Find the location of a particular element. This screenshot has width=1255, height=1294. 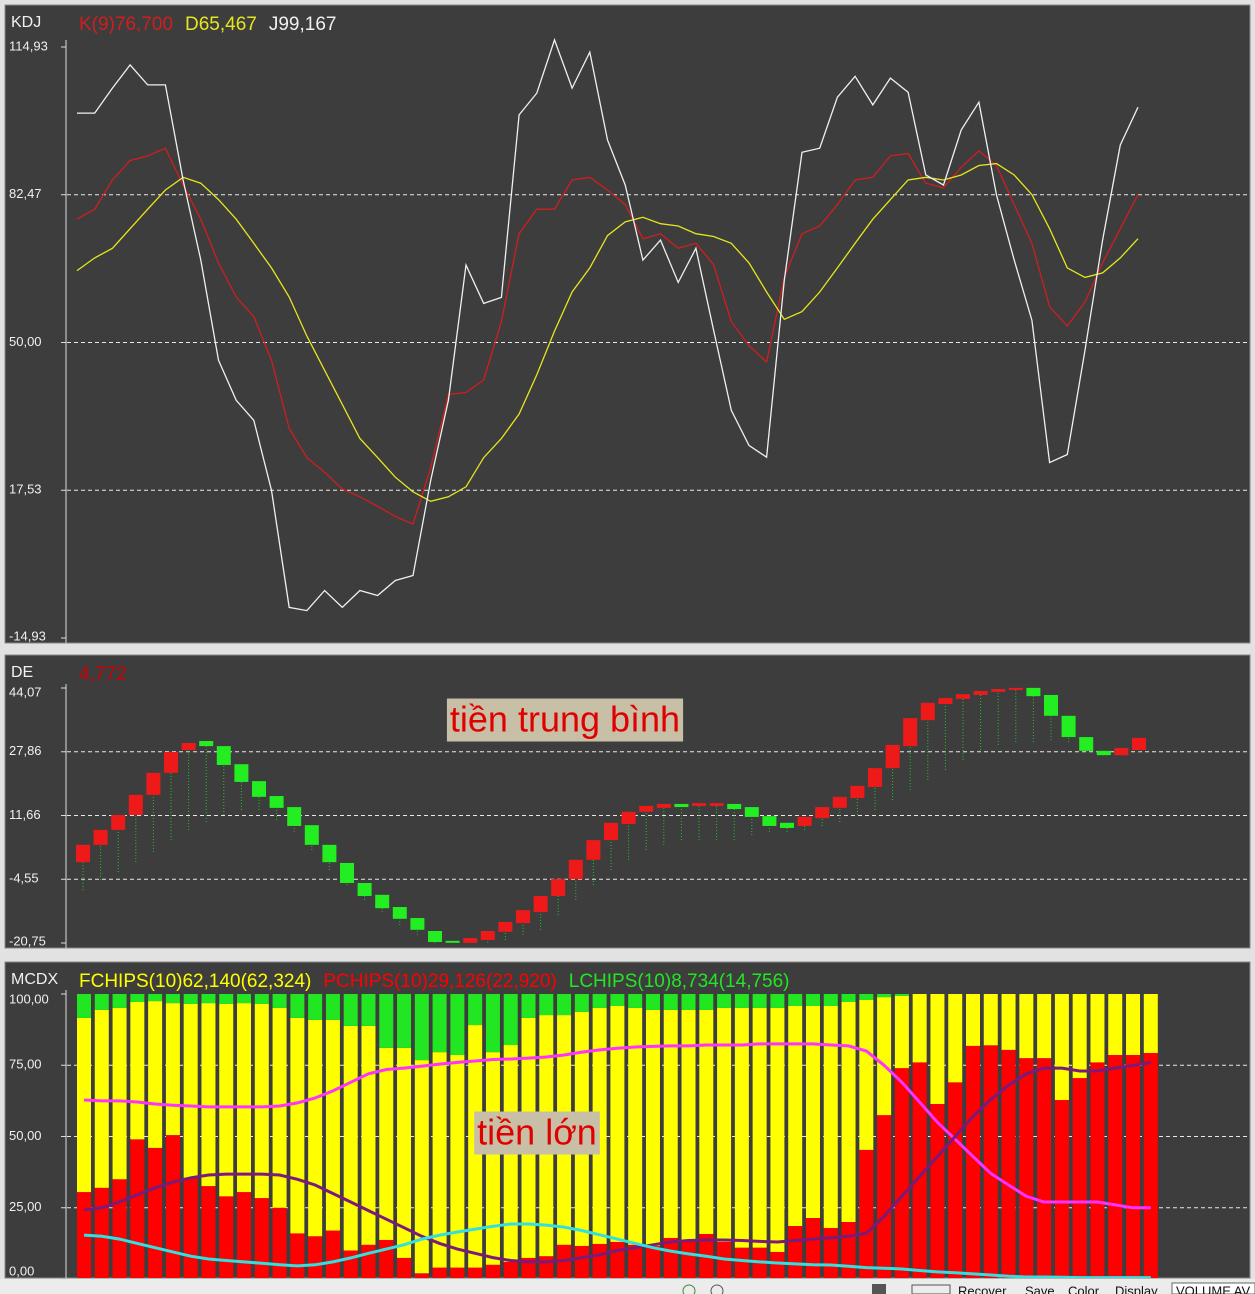

tab is located at coordinates (1213, 1288).